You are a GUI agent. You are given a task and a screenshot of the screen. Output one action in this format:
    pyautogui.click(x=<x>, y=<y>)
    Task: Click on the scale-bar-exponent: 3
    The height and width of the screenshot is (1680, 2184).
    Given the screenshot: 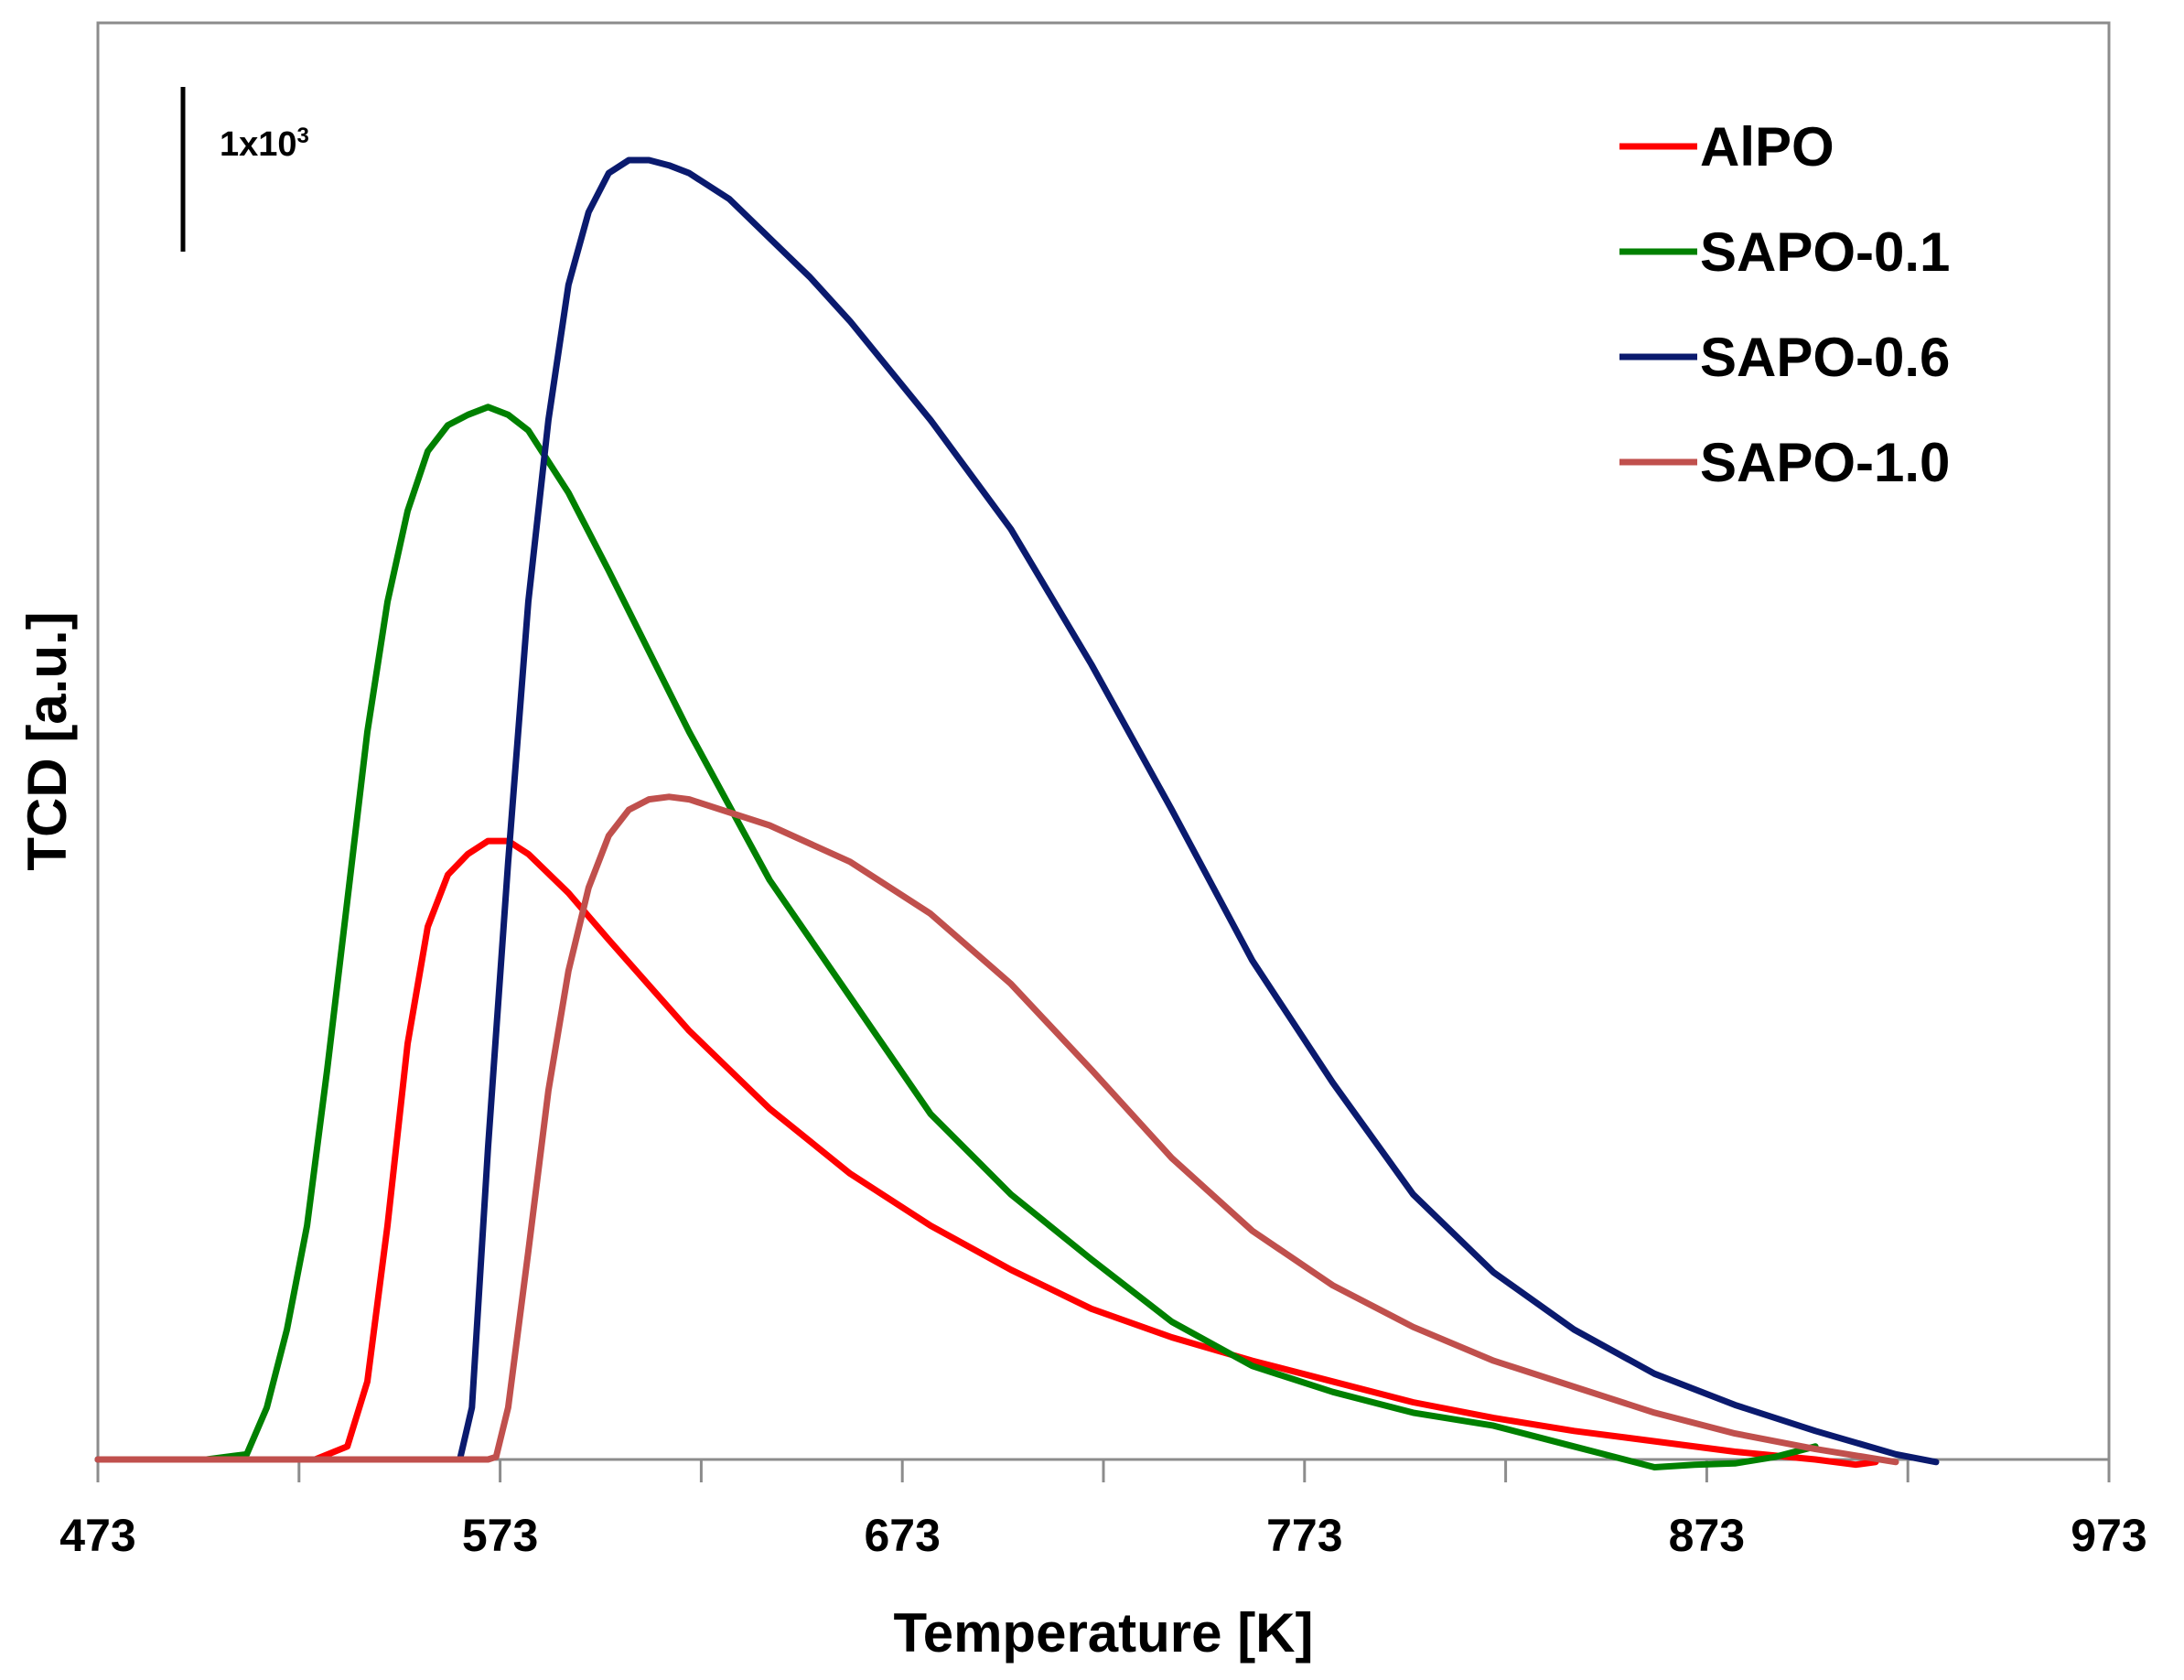 What is the action you would take?
    pyautogui.click(x=303, y=136)
    